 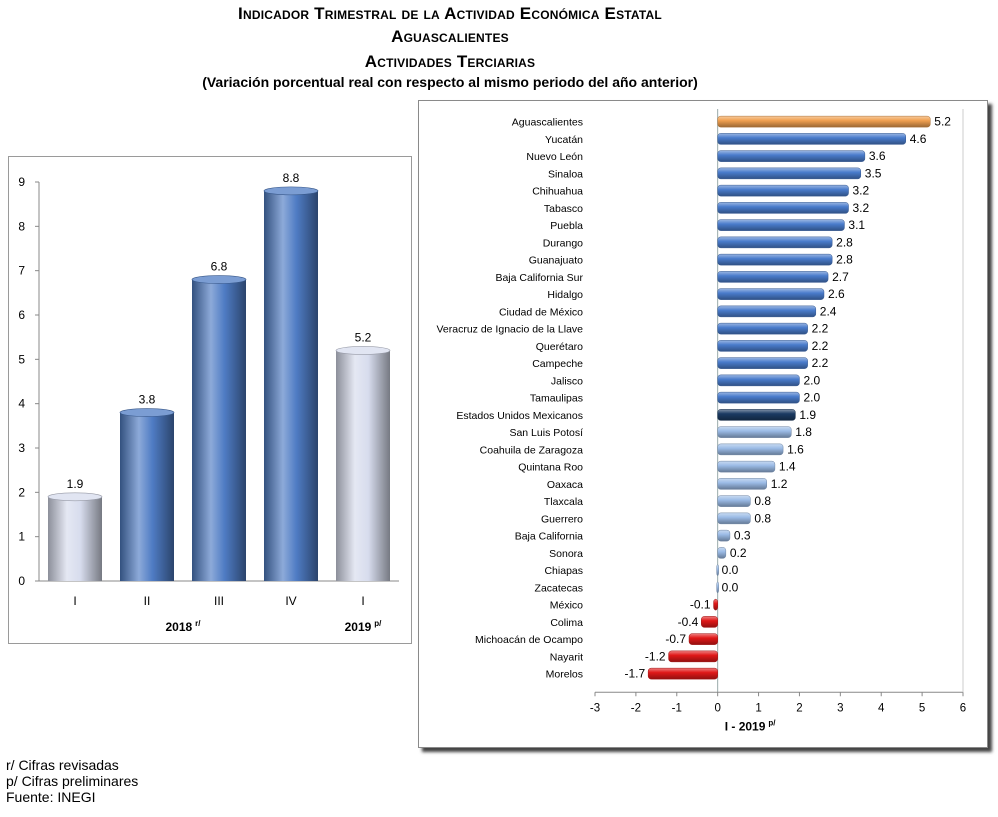 What do you see at coordinates (219, 601) in the screenshot?
I see `x-category-label: III` at bounding box center [219, 601].